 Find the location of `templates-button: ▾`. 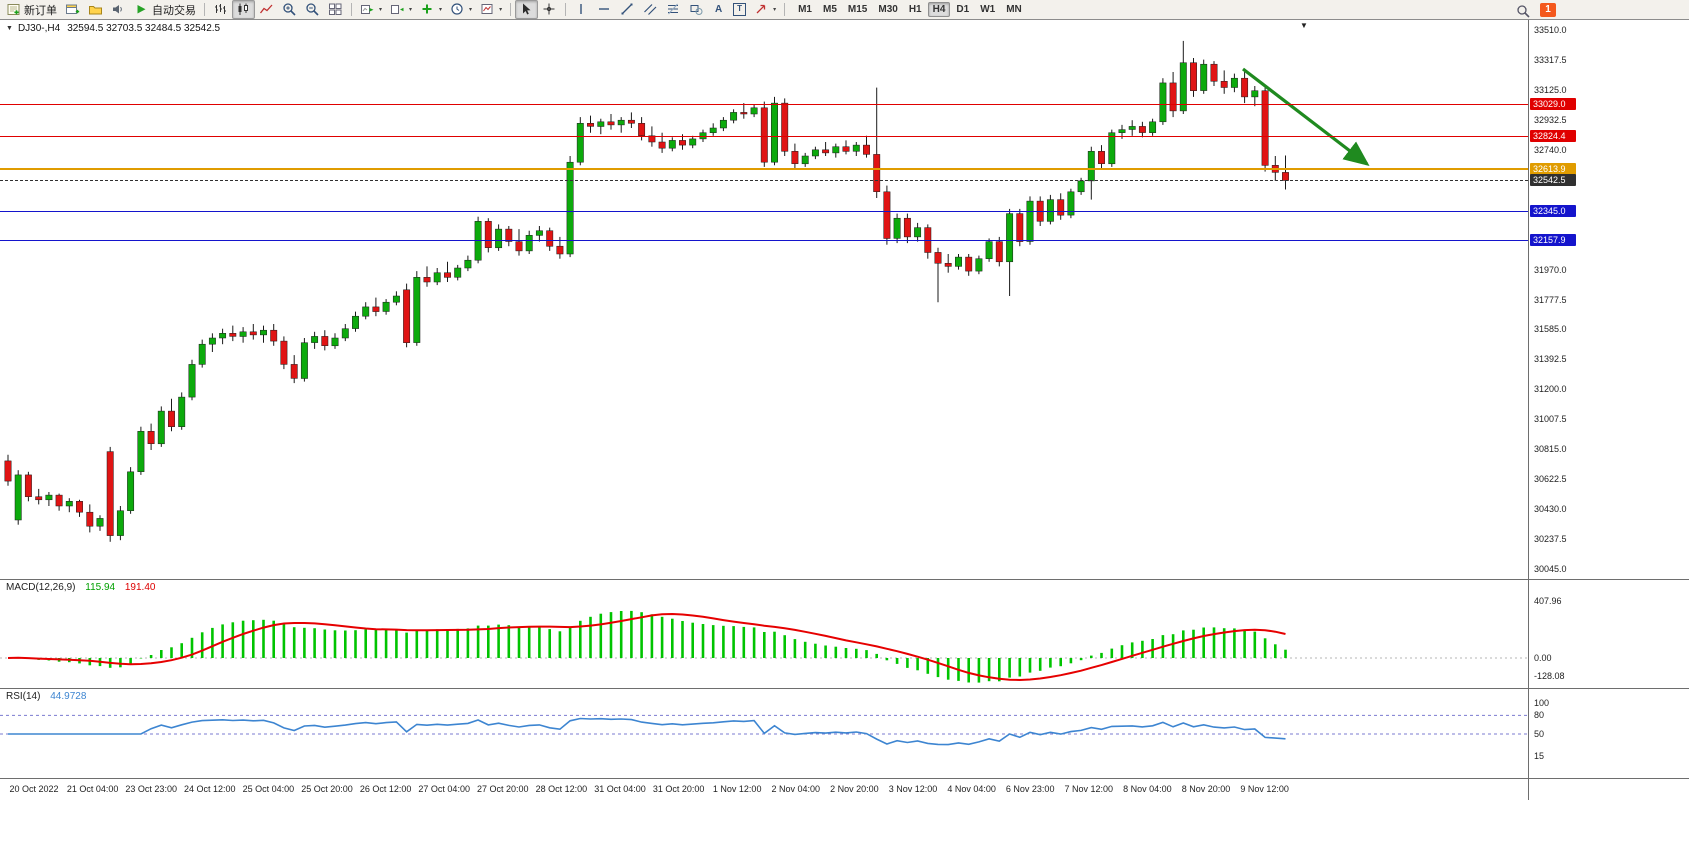

templates-button: ▾ is located at coordinates (491, 9).